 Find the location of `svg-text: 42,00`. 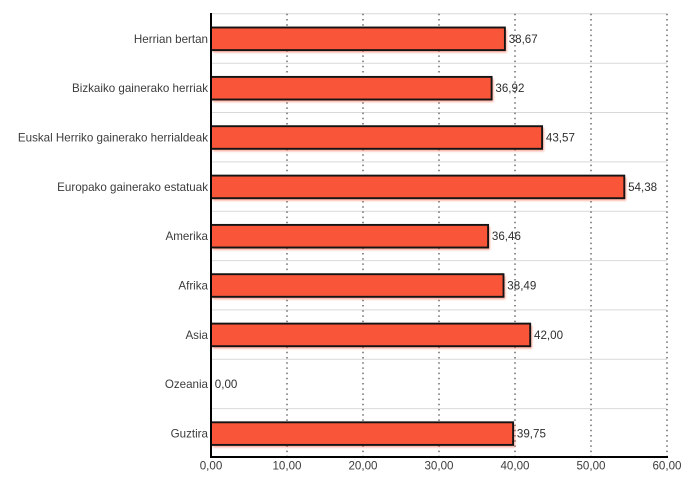

svg-text: 42,00 is located at coordinates (548, 335).